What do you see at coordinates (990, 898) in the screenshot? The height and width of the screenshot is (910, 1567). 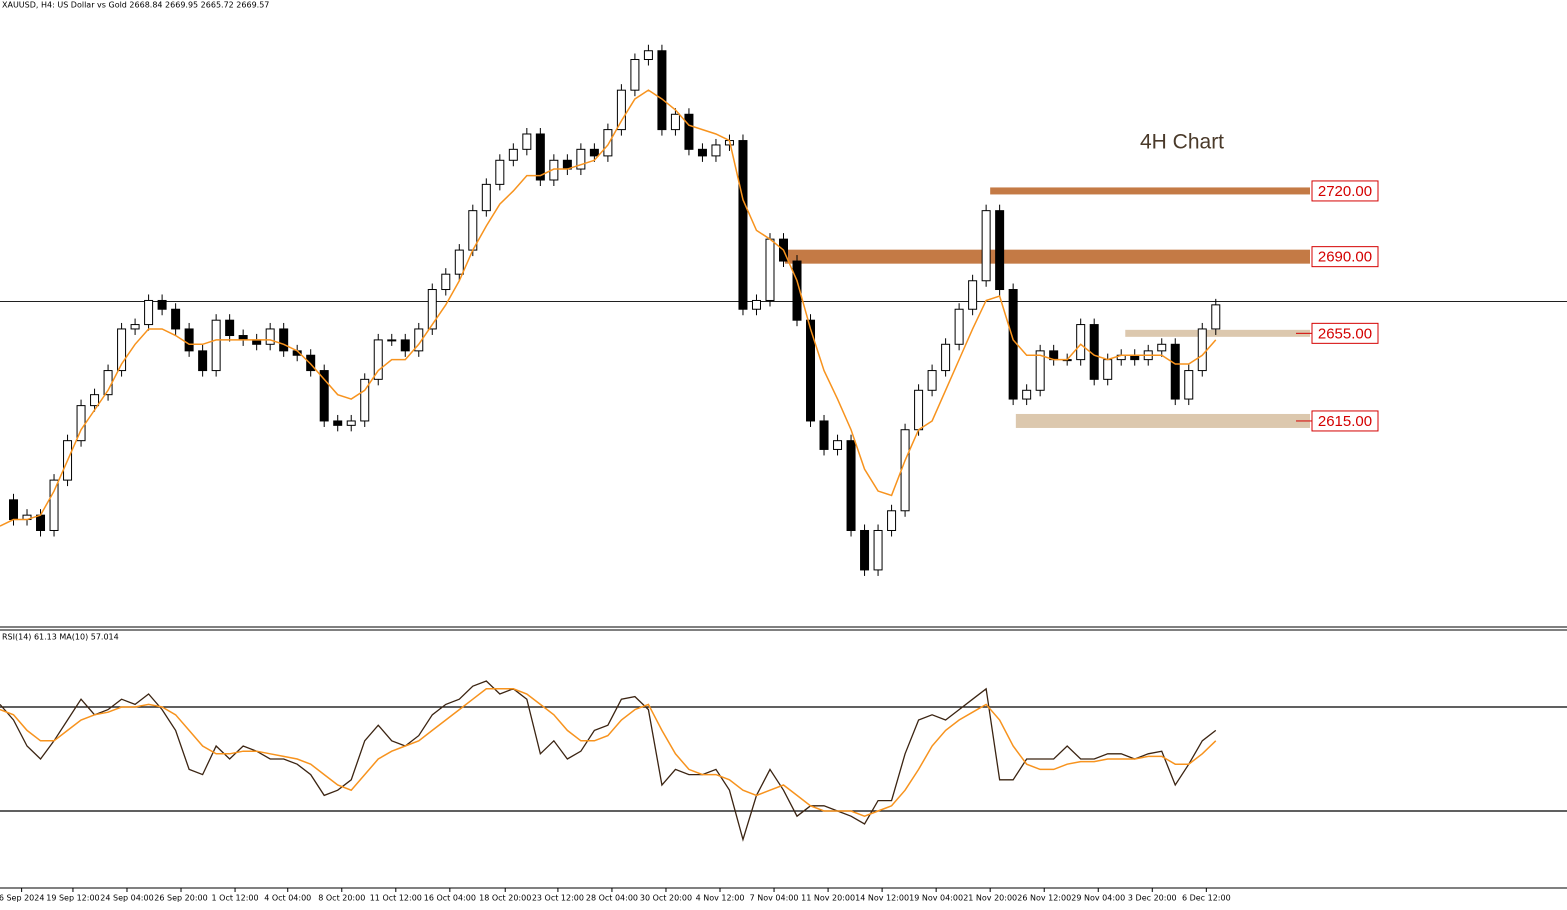 I see `x-tick-label: 21 Nov 20:00` at bounding box center [990, 898].